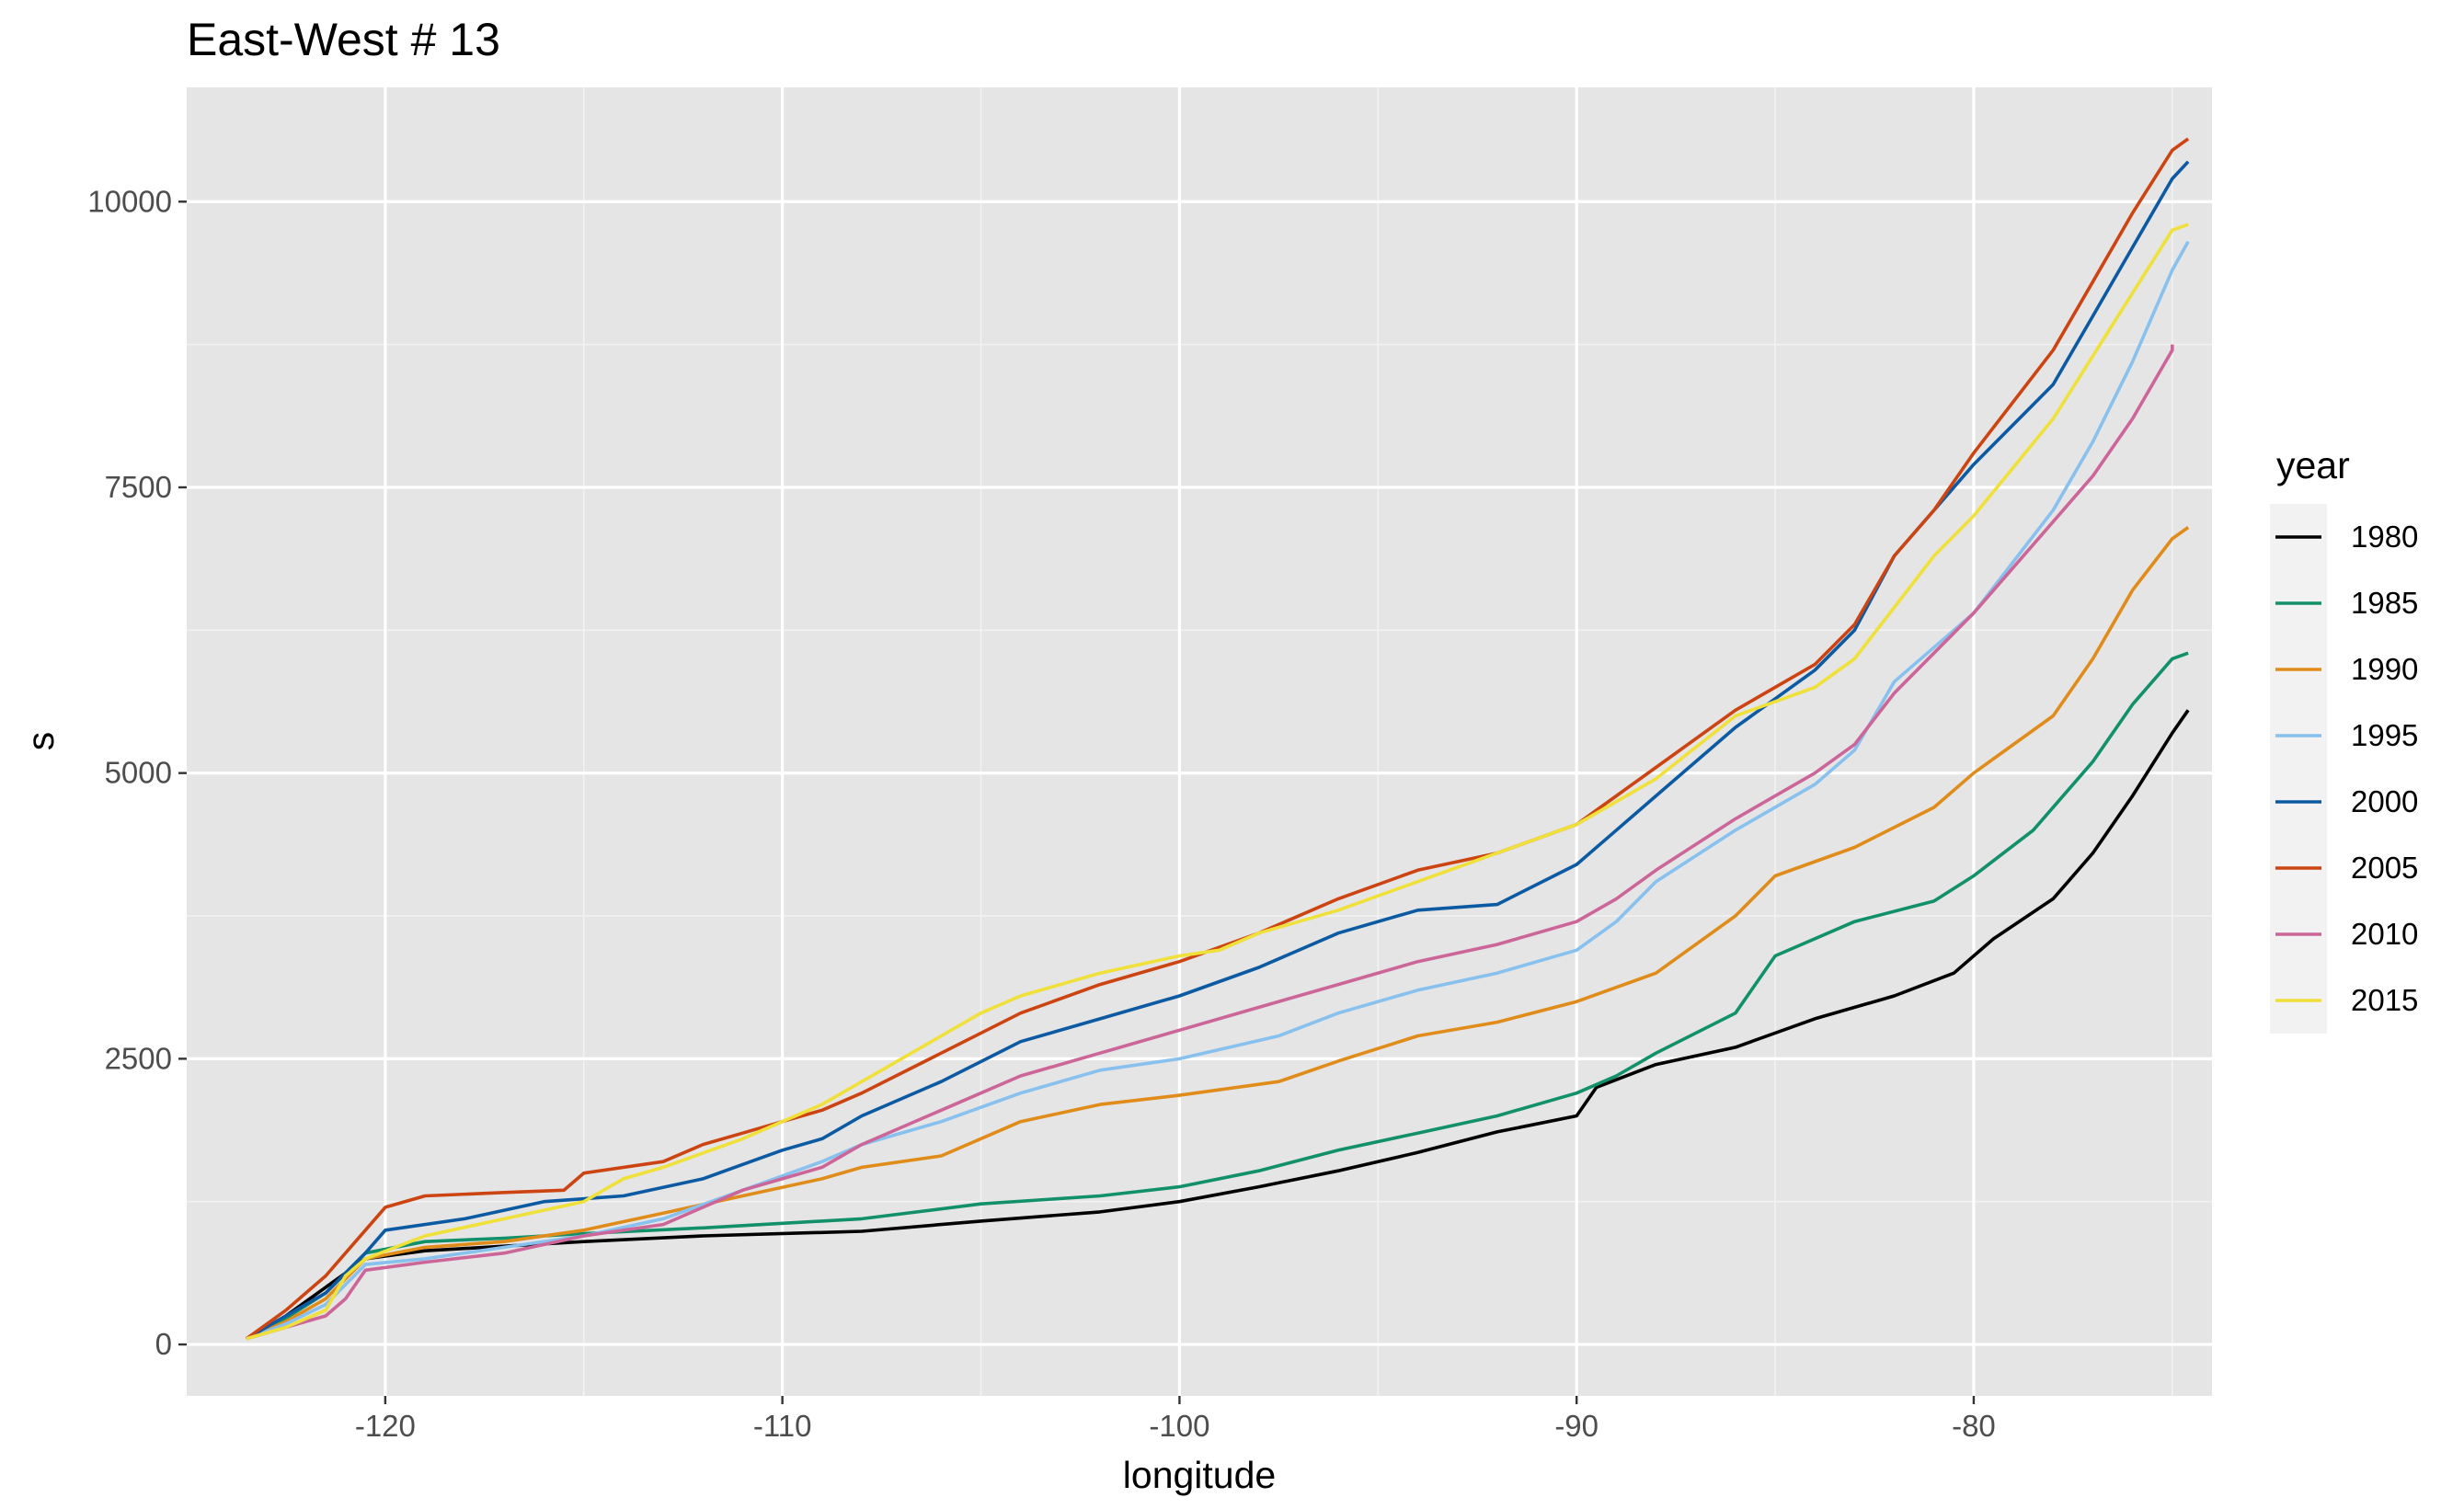 This screenshot has width=2464, height=1509. I want to click on y-tick-label: 2500, so click(138, 1058).